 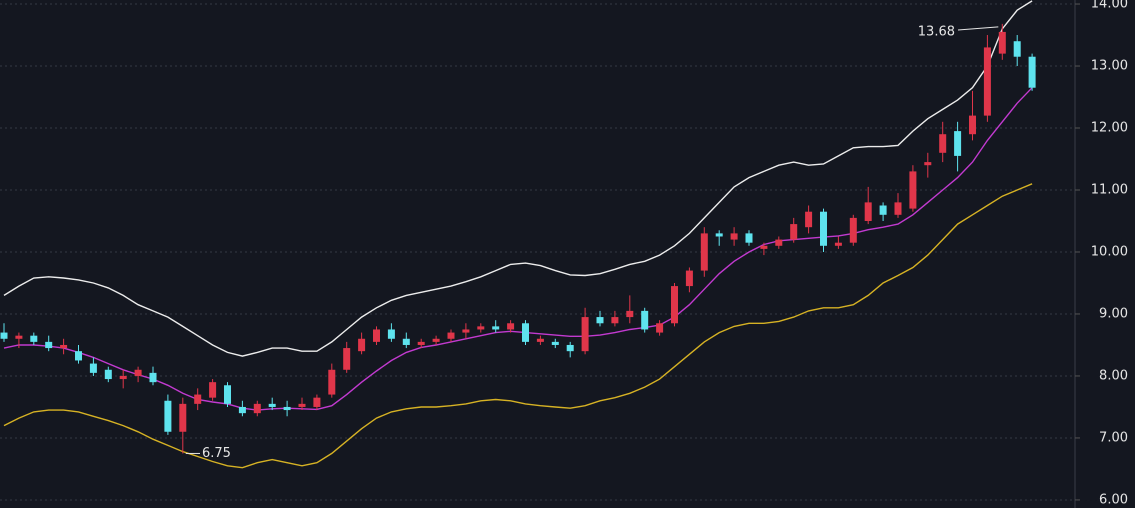 I want to click on low-annotation: 6.75, so click(x=216, y=453).